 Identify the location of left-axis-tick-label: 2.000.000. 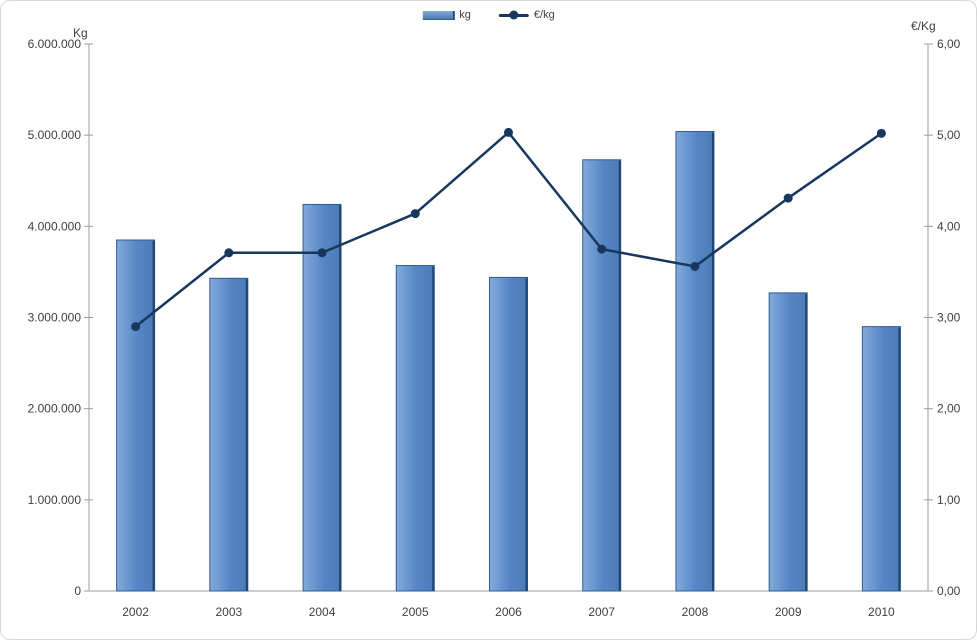
(55, 409).